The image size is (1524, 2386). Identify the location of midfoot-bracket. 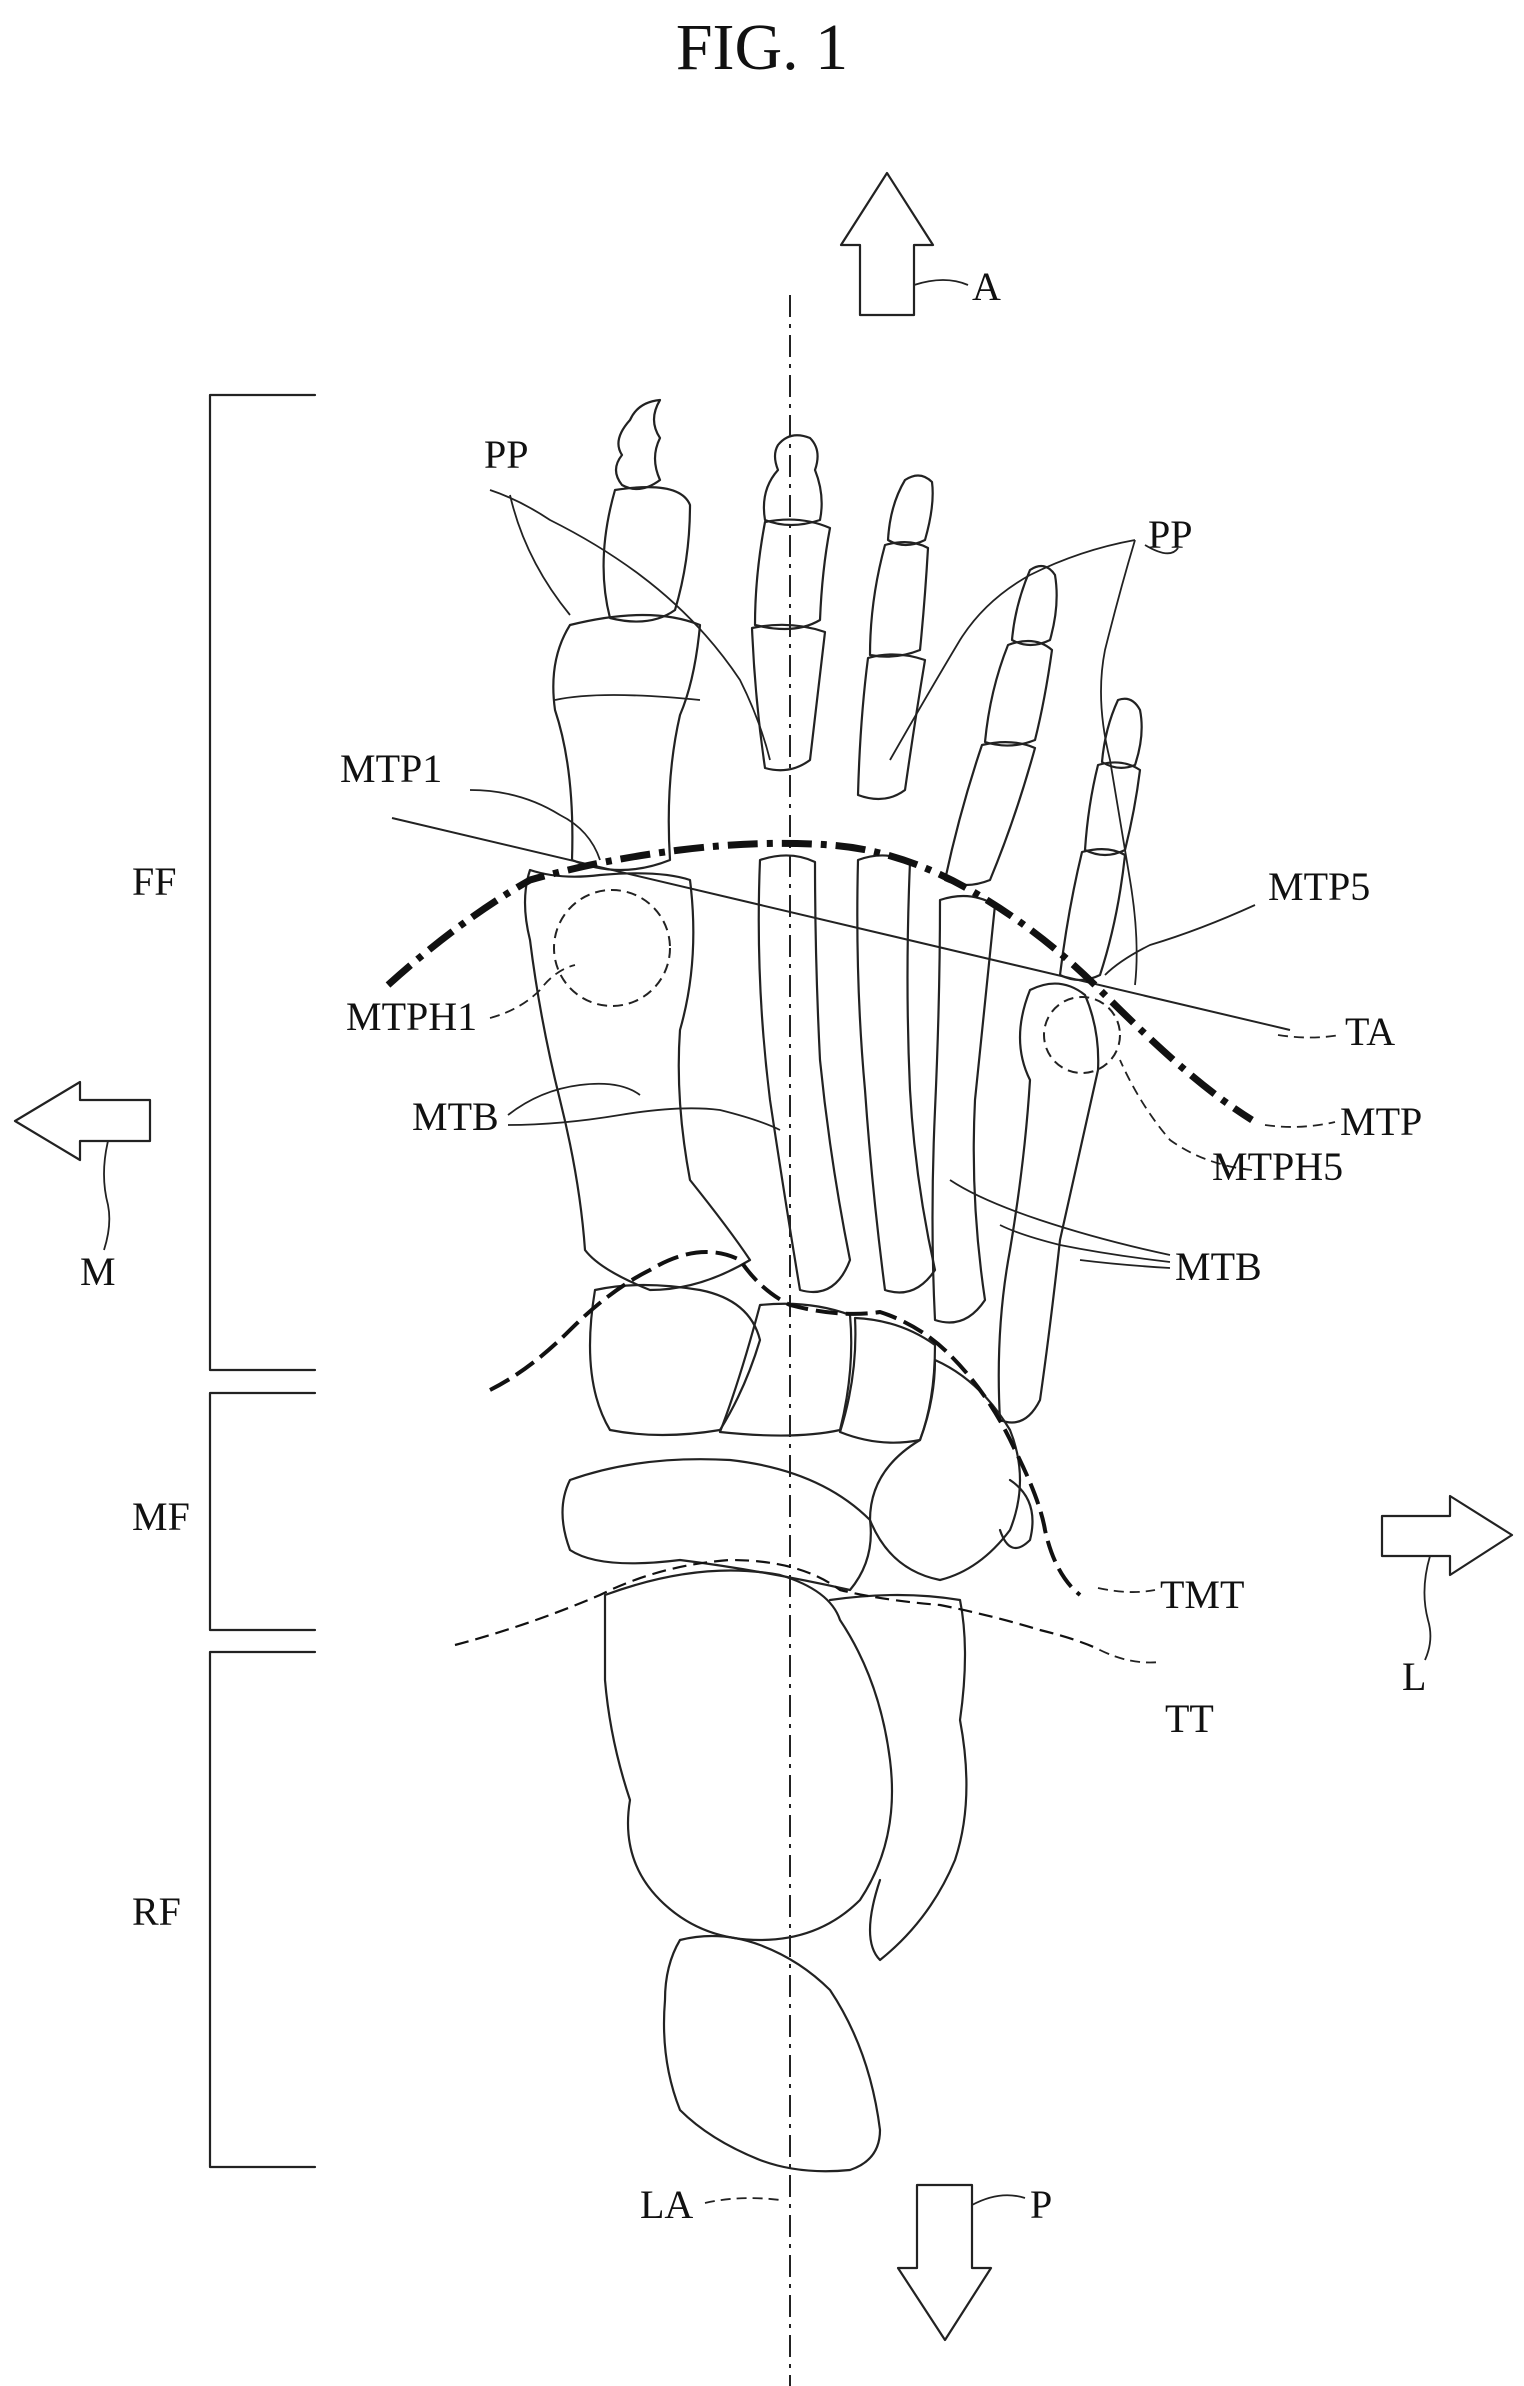
(262, 1511).